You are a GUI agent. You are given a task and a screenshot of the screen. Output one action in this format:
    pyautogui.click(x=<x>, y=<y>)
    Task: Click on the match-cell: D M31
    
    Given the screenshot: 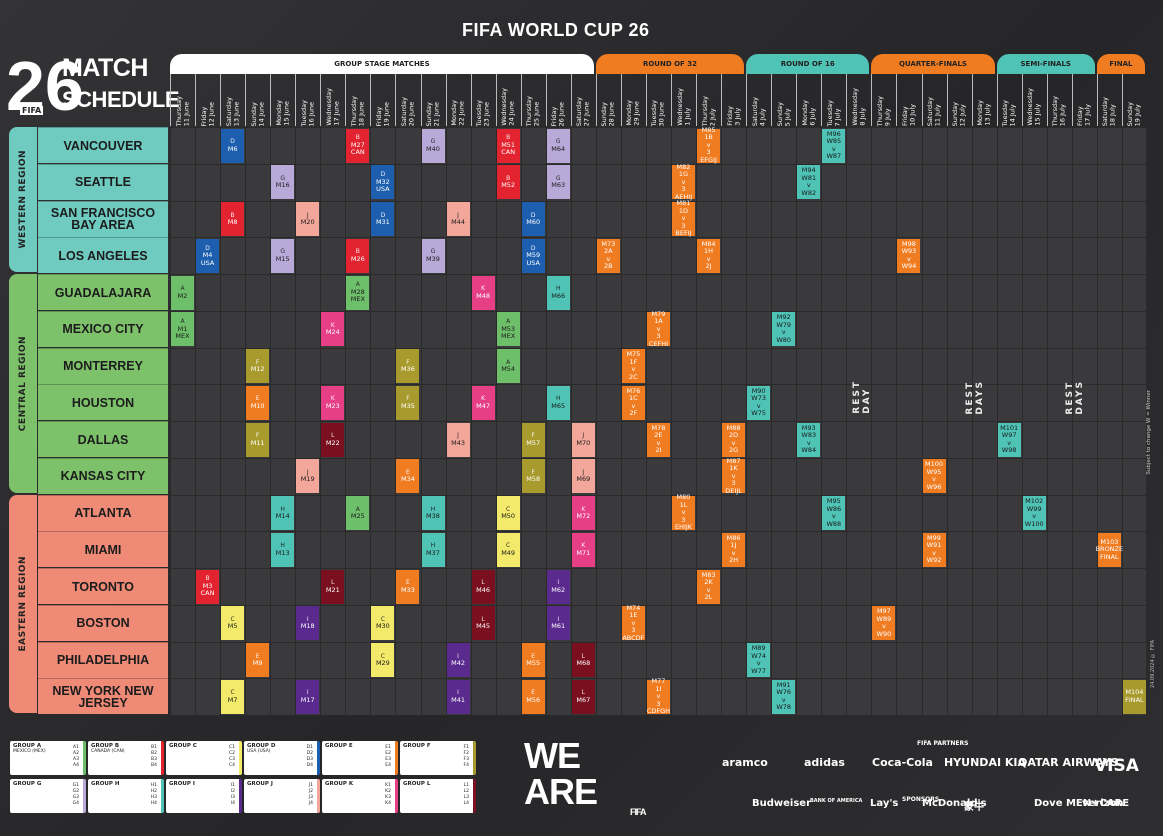 What is the action you would take?
    pyautogui.click(x=383, y=219)
    